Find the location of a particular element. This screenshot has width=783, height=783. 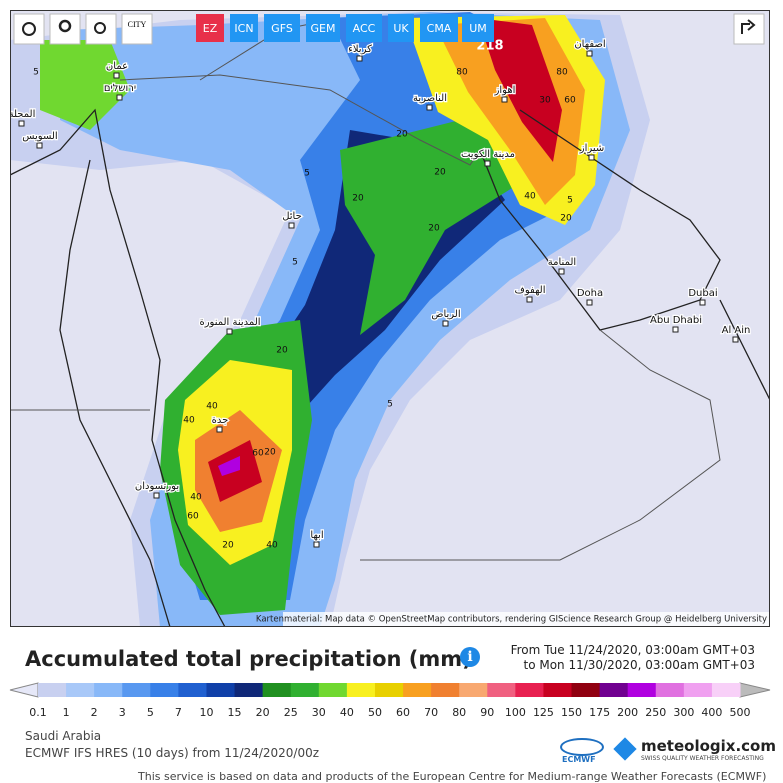

city-label: الرياض is located at coordinates (445, 314).